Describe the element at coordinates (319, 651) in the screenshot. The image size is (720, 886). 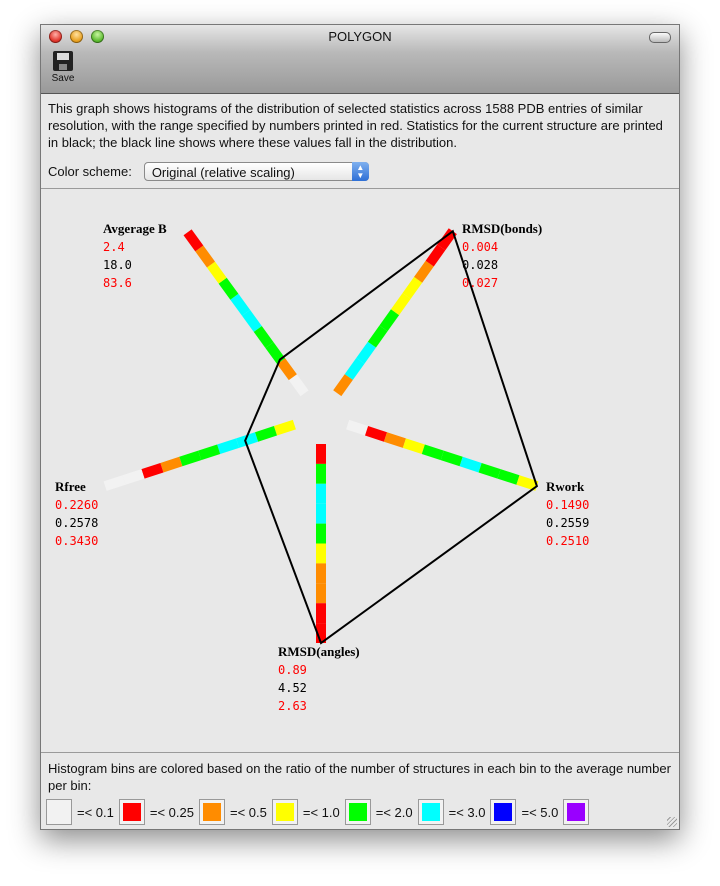
I see `axis-label: RMSD(angles)` at that location.